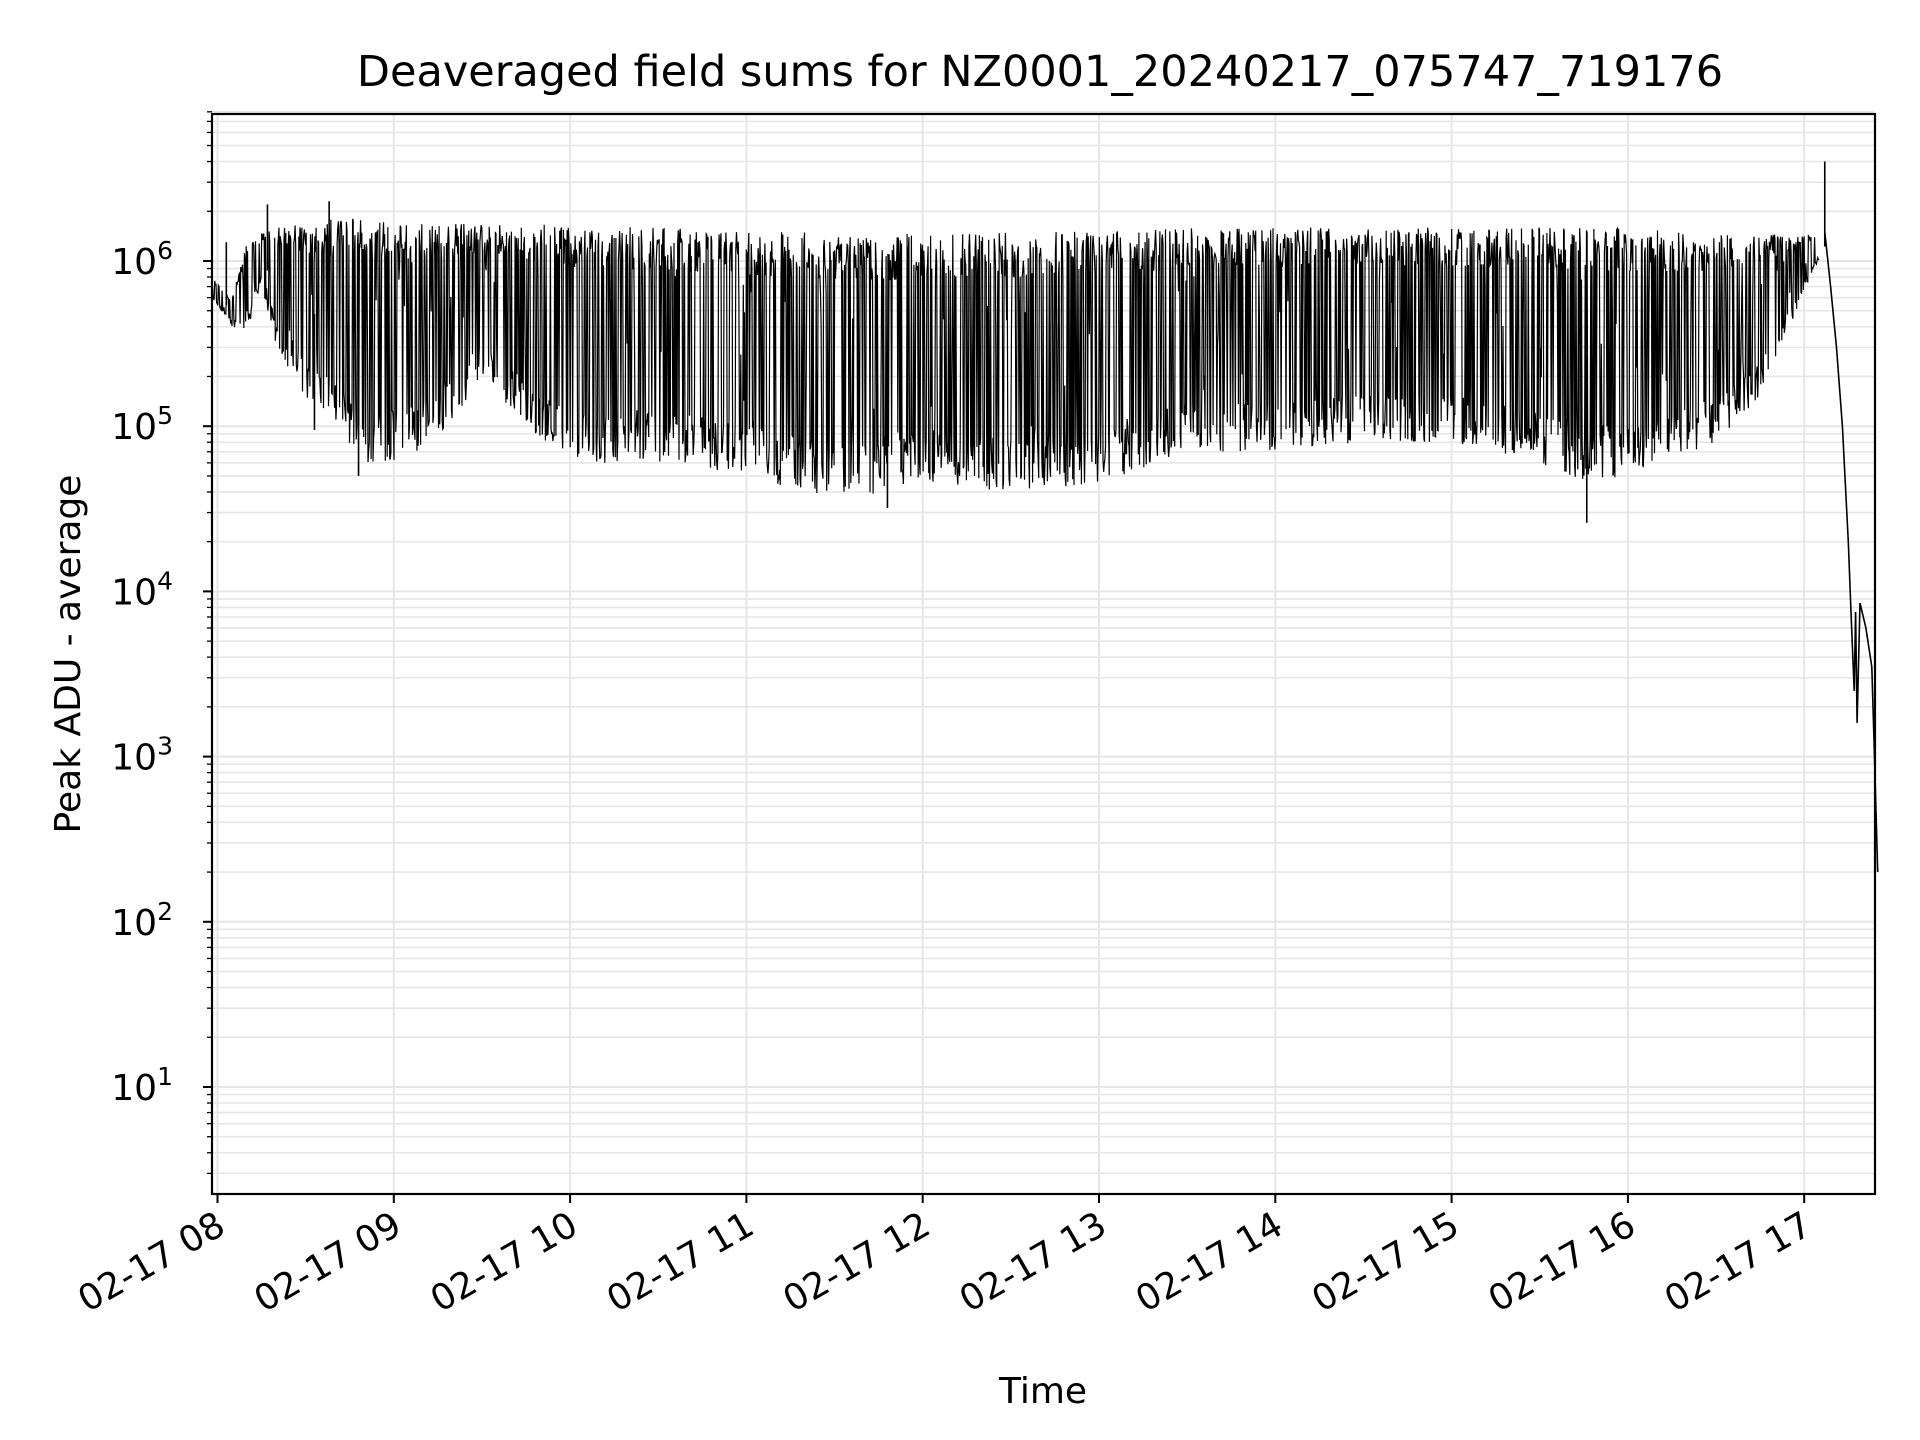 The image size is (1920, 1440). I want to click on y-axis-label: Peak ADU - average, so click(68, 654).